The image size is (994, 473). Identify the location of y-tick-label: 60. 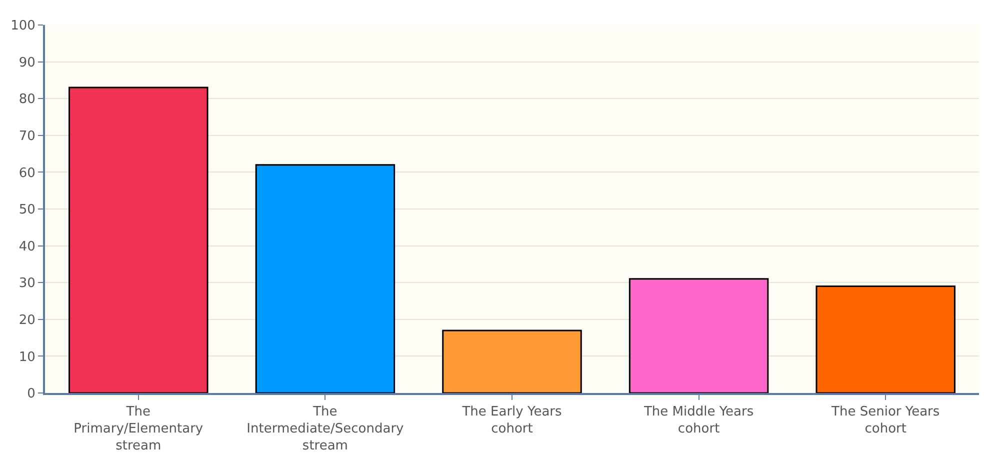
(27, 173).